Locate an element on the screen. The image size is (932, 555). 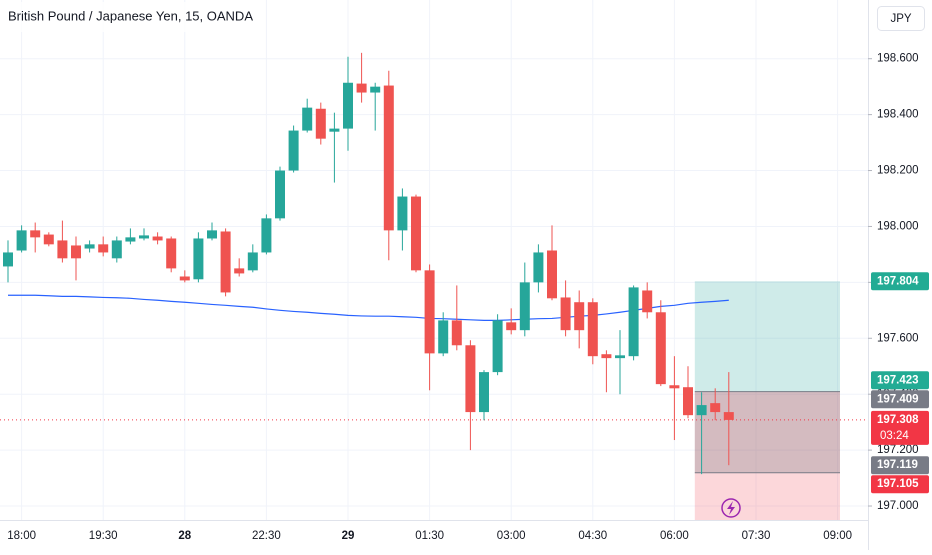
currency-label: JPY is located at coordinates (900, 19).